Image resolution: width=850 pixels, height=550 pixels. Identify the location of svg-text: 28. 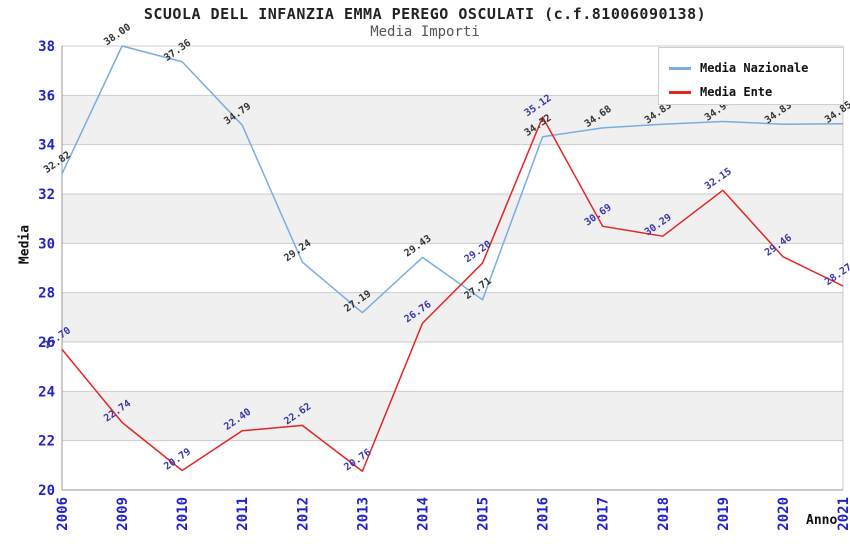
(46, 294).